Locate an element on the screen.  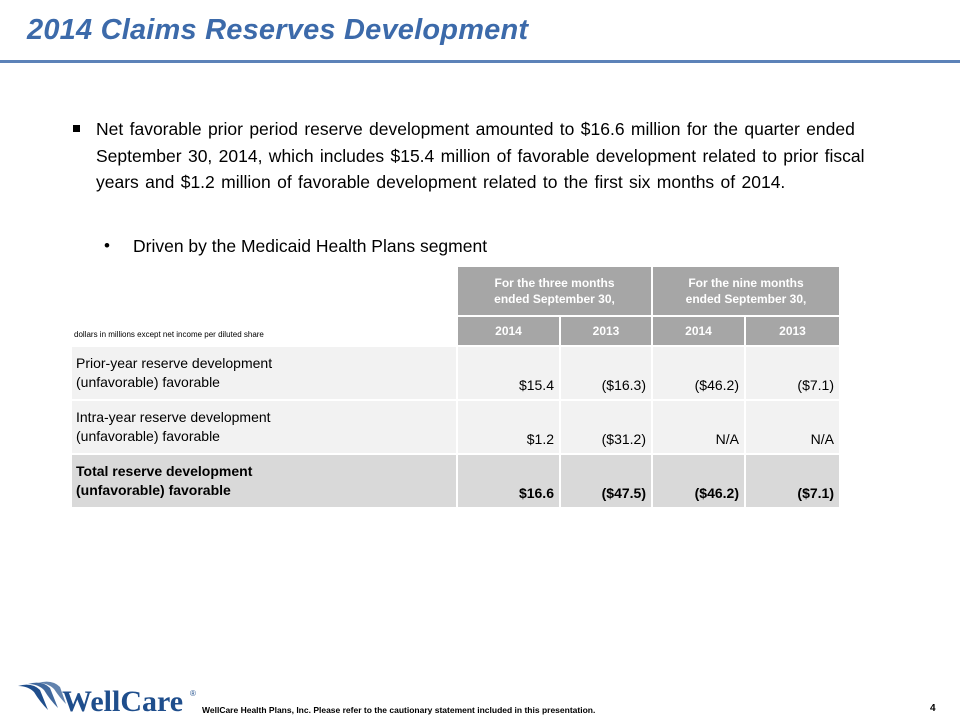
table-cell: ($31.2) is located at coordinates (606, 427).